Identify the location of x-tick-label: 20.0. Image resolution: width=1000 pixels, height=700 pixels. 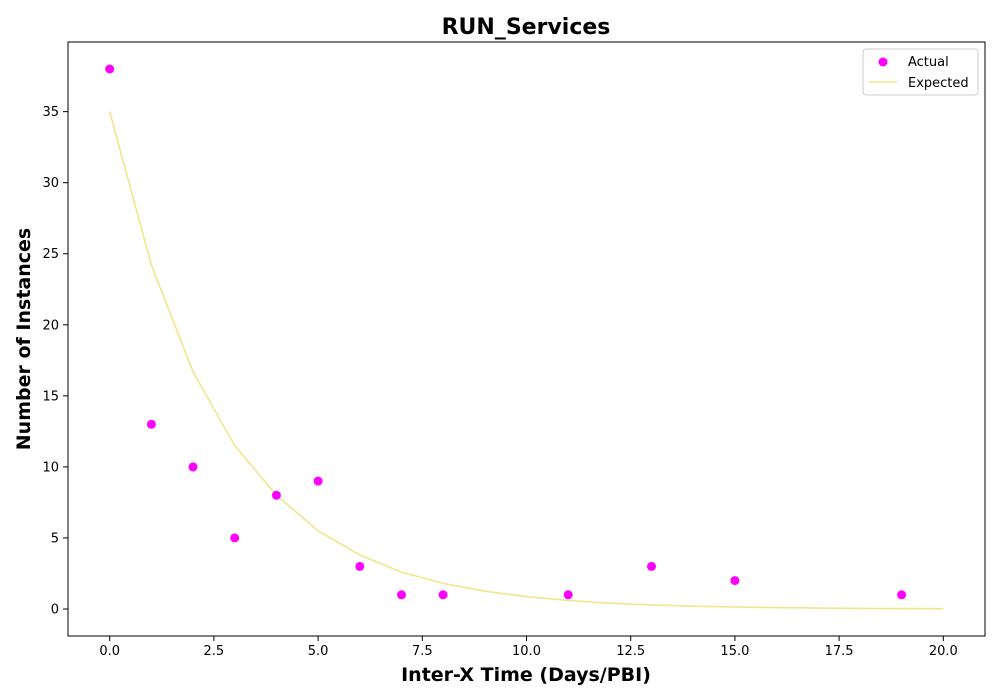
(943, 651).